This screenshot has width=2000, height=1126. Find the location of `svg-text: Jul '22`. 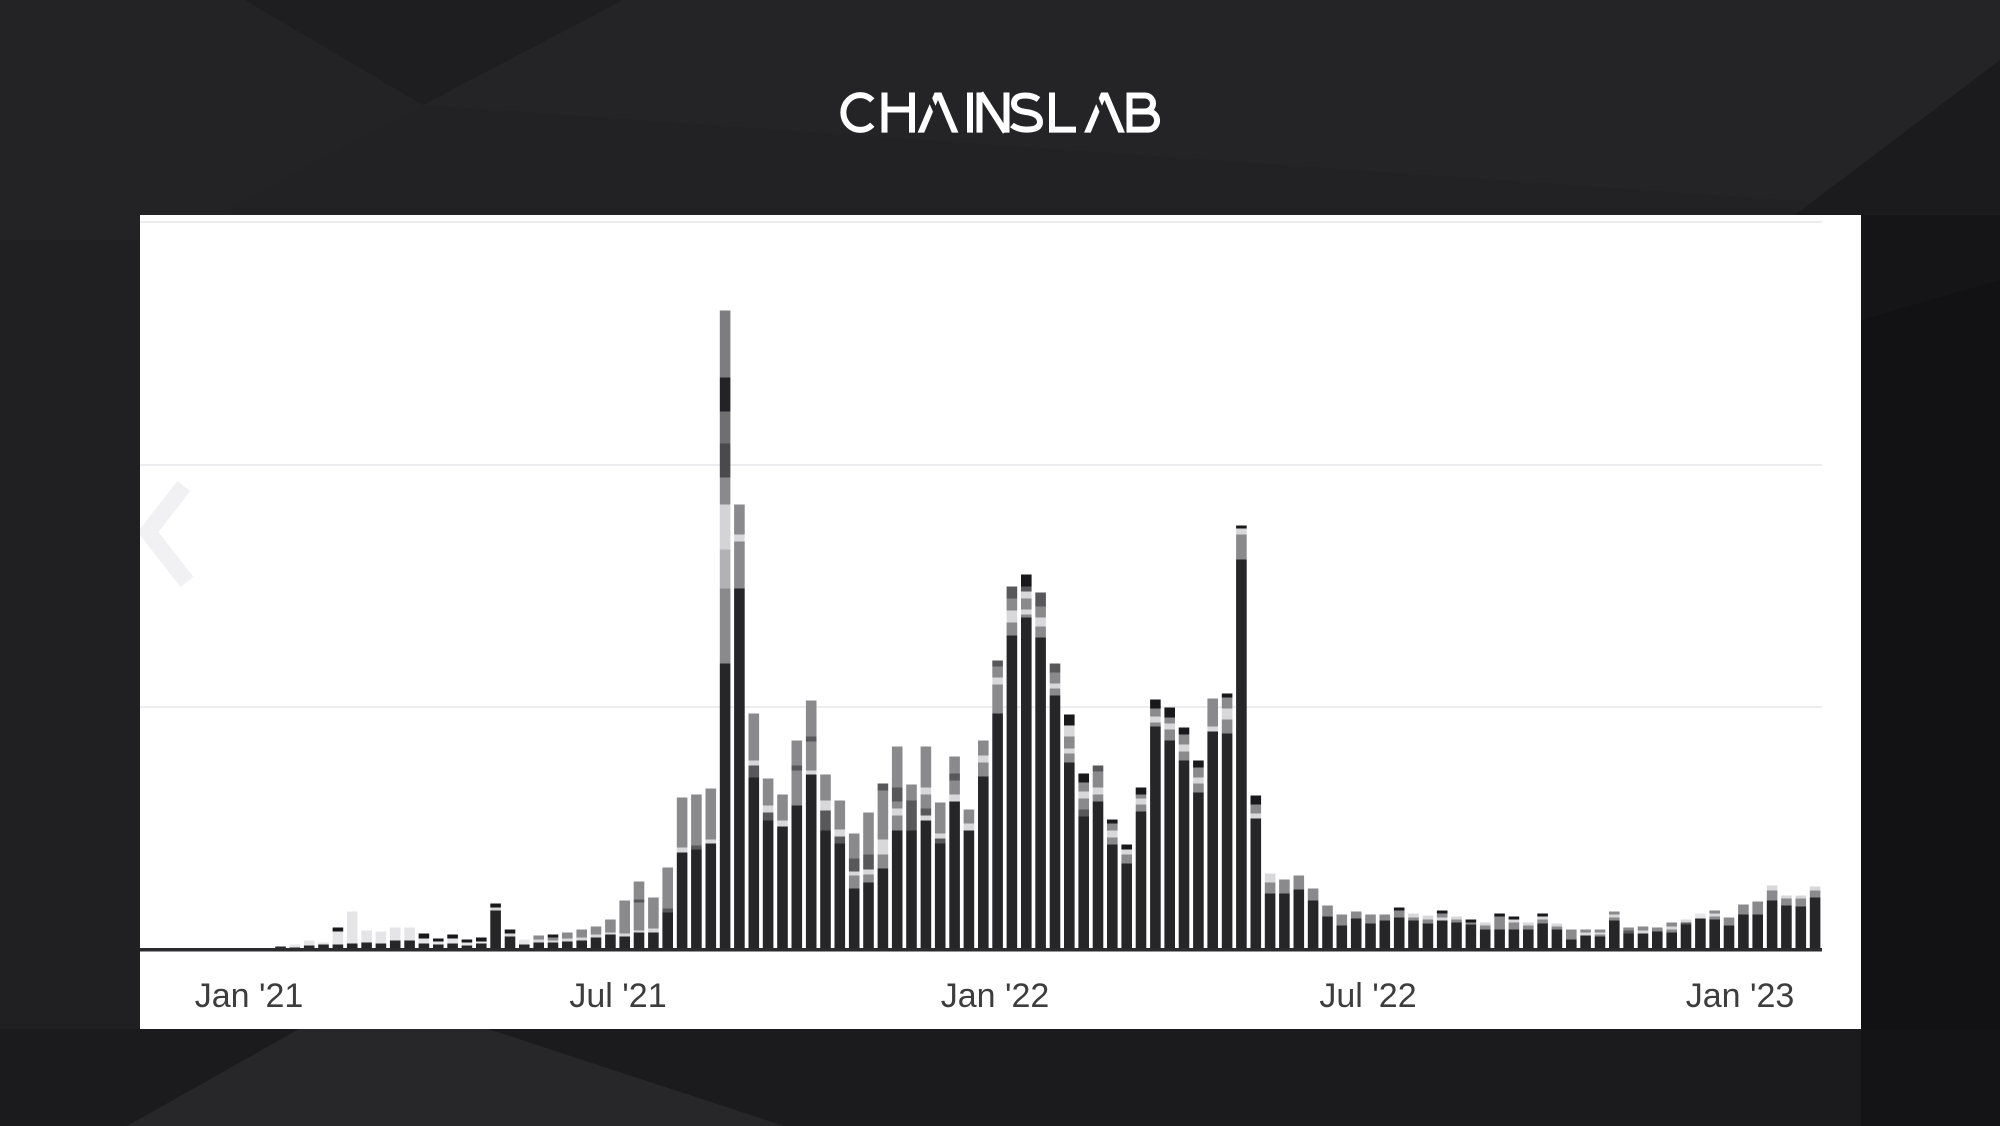

svg-text: Jul '22 is located at coordinates (1367, 996).